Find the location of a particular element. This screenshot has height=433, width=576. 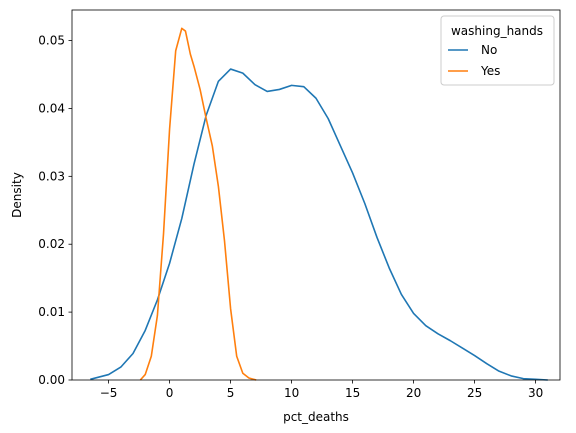

x-axis-title: pct_deaths is located at coordinates (316, 417).